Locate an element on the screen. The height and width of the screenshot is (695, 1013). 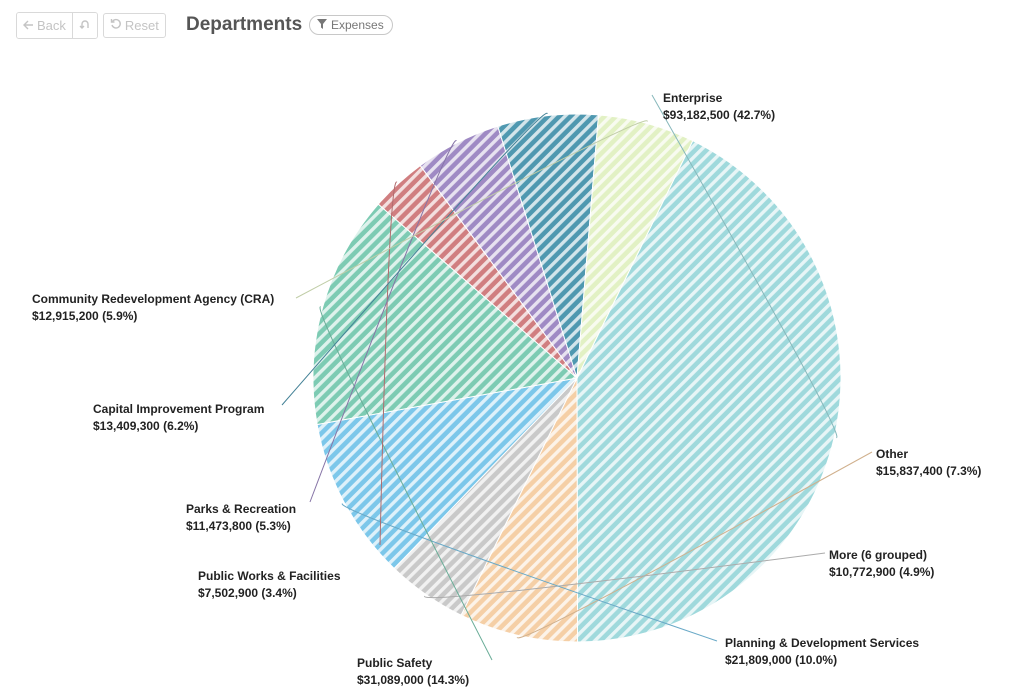
slice-label-8: Capital Improvement Program is located at coordinates (178, 409).